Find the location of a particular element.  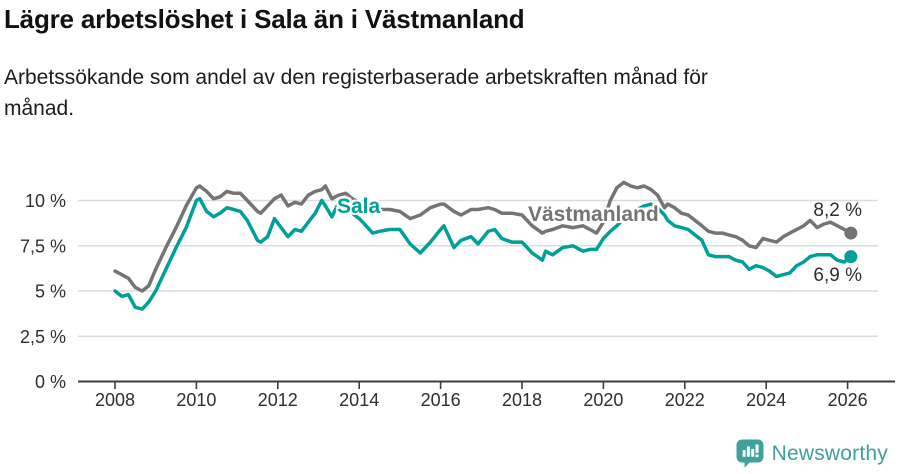

x-axis-tick-label: 2008 is located at coordinates (115, 400).